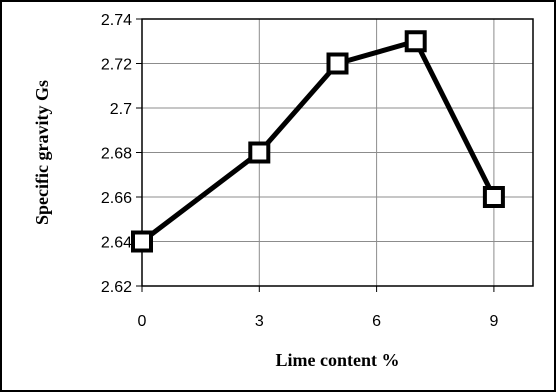  What do you see at coordinates (142, 321) in the screenshot?
I see `x-tick-label: 0` at bounding box center [142, 321].